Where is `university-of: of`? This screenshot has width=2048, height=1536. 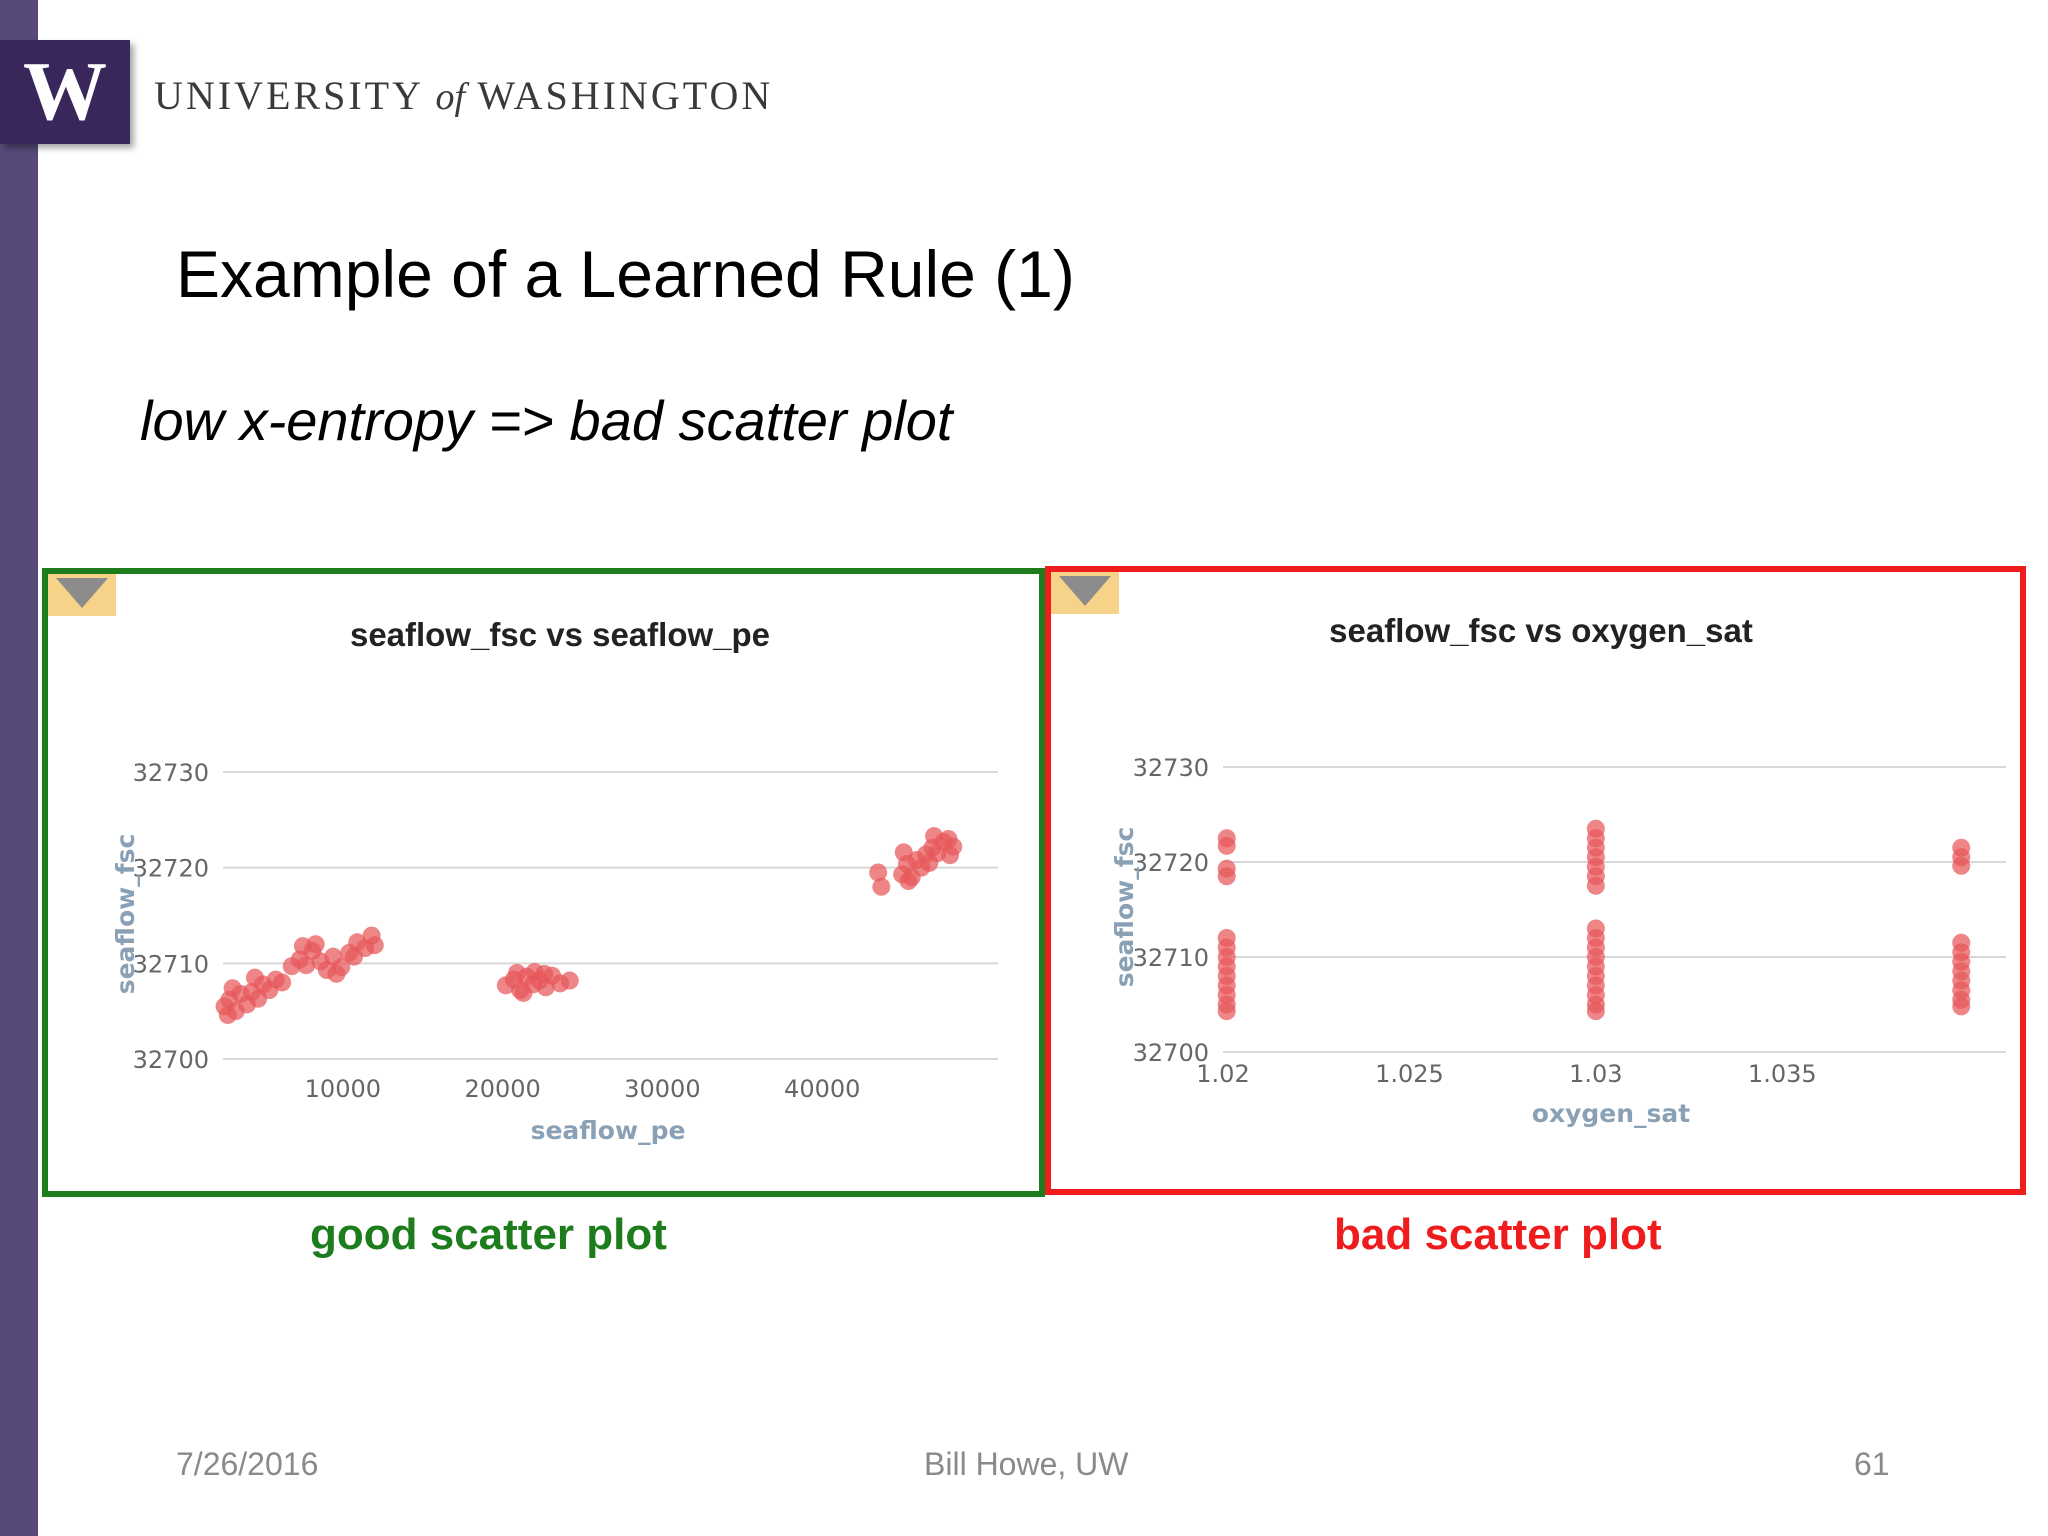 university-of: of is located at coordinates (450, 97).